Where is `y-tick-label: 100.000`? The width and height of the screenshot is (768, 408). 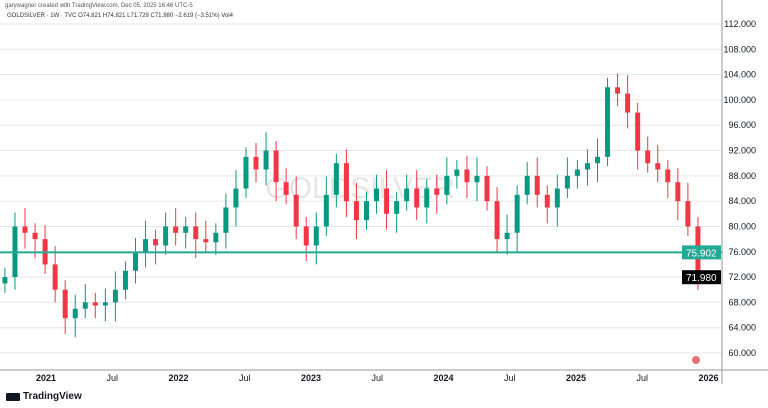
y-tick-label: 100.000 is located at coordinates (739, 100).